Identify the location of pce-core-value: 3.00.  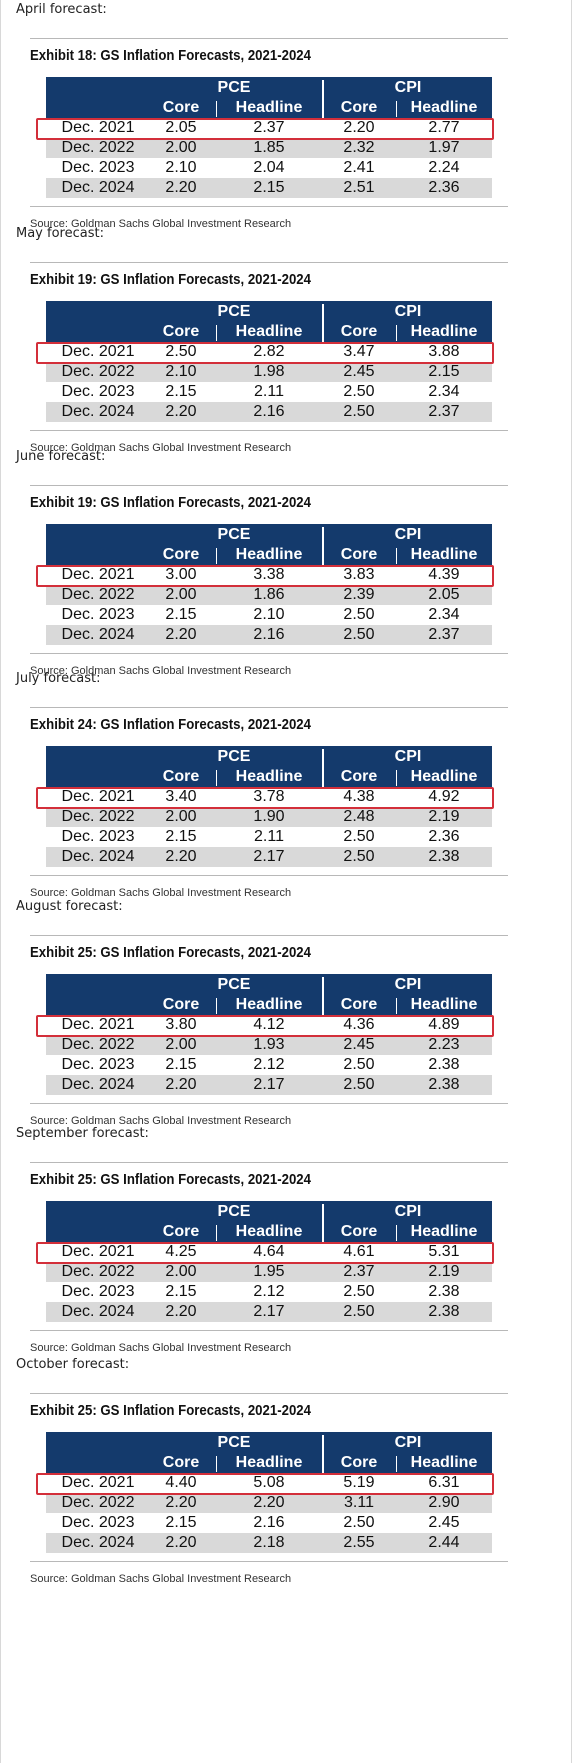
(181, 574).